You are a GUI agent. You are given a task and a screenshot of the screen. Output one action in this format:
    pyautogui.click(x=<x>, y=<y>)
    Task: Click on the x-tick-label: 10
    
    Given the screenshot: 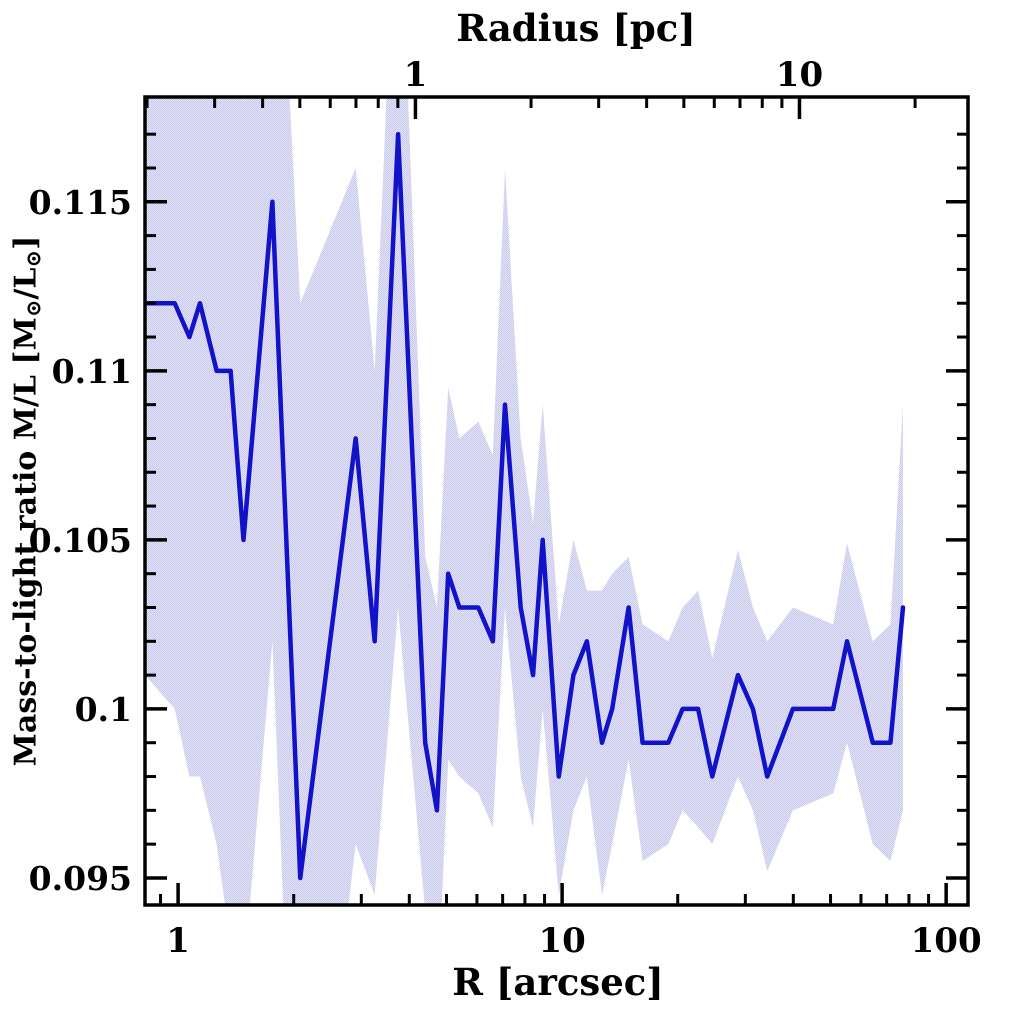 What is the action you would take?
    pyautogui.click(x=561, y=941)
    